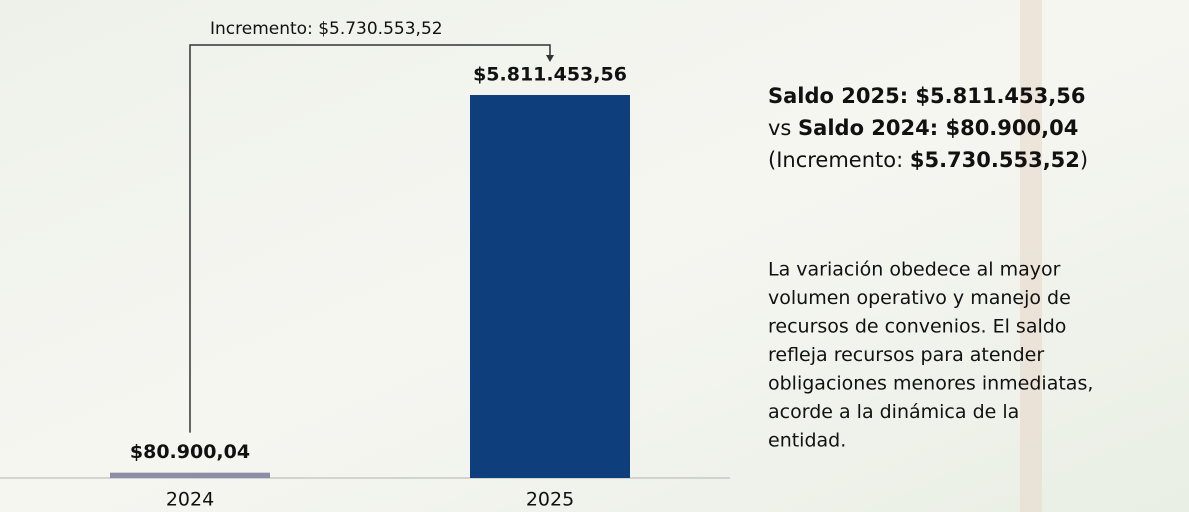 The width and height of the screenshot is (1189, 512). Describe the element at coordinates (906, 355) in the screenshot. I see `description-line: refleja recursos para atender` at that location.